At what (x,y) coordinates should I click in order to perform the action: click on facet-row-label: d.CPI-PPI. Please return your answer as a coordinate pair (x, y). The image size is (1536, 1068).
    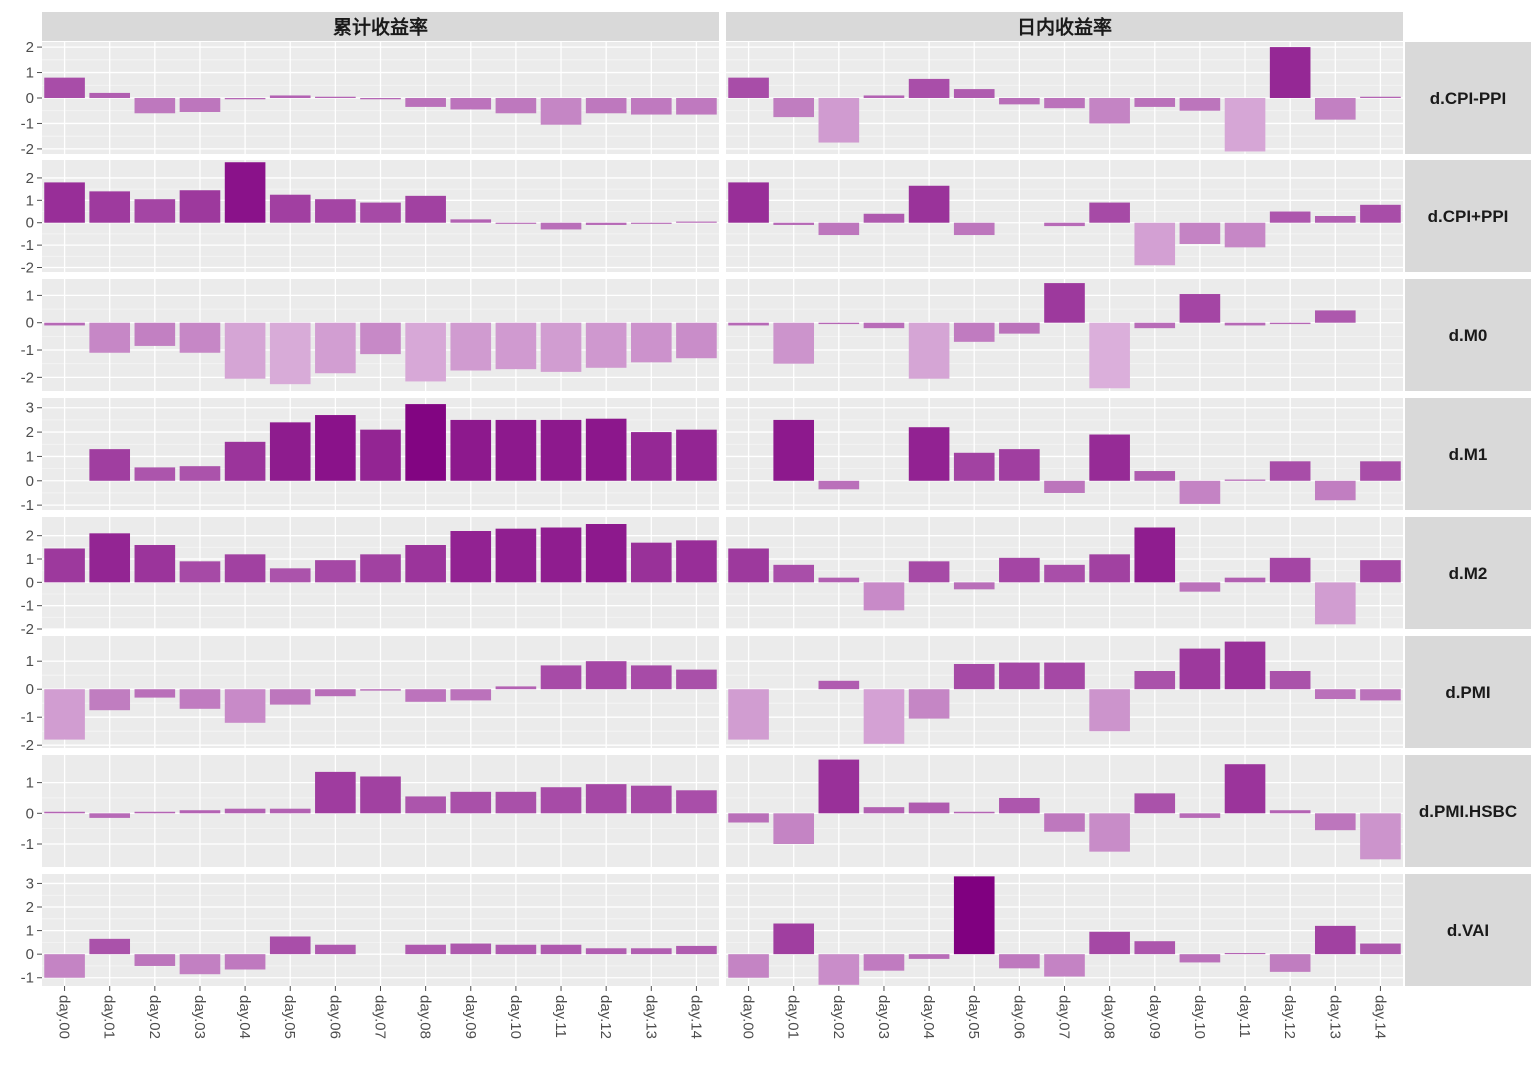
    Looking at the image, I should click on (1468, 98).